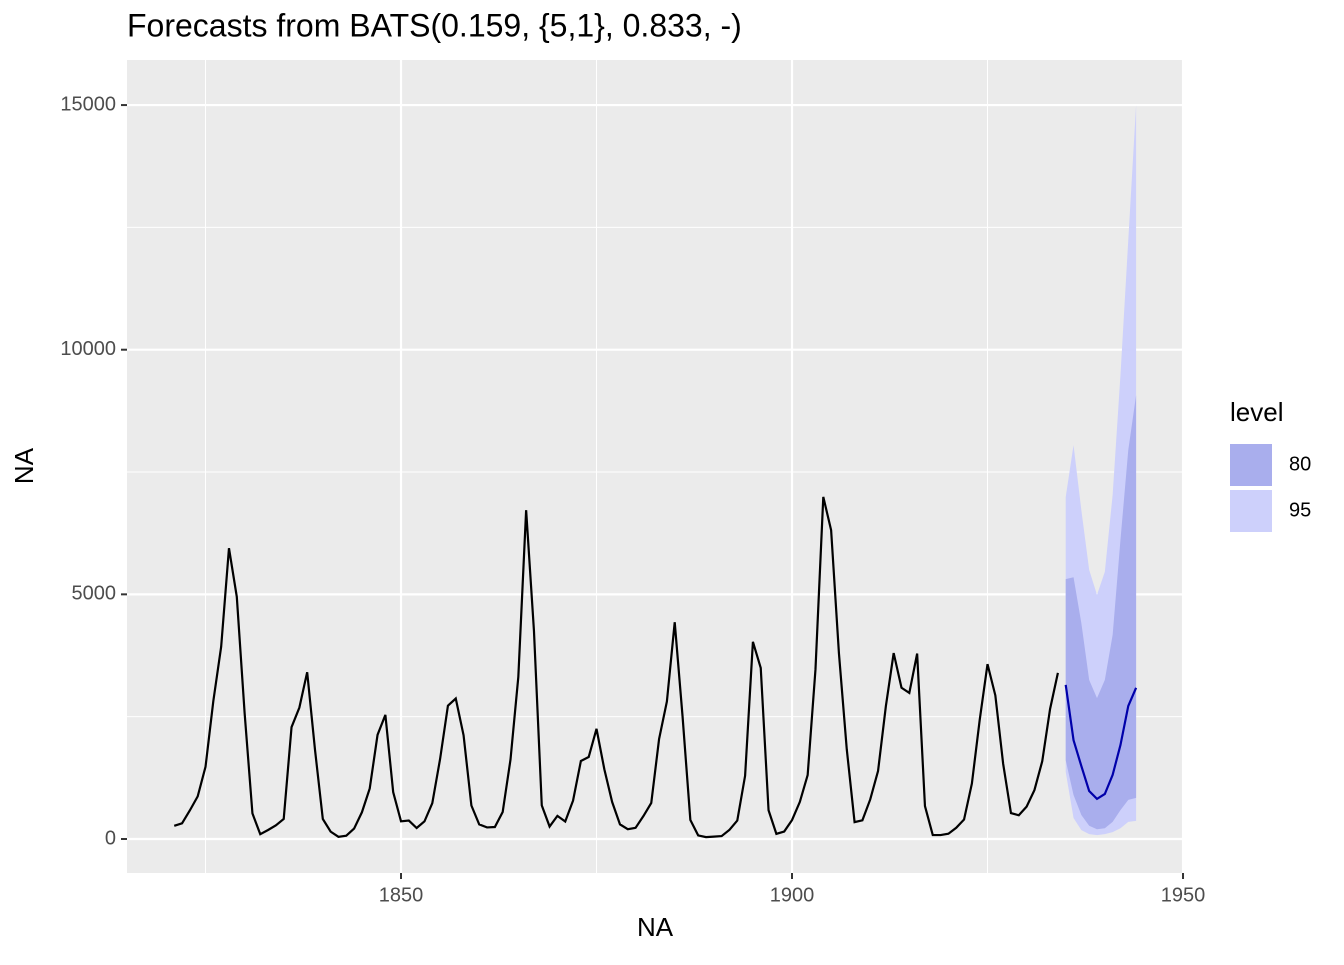 This screenshot has width=1344, height=965. I want to click on x-tick-label: 1950, so click(1183, 895).